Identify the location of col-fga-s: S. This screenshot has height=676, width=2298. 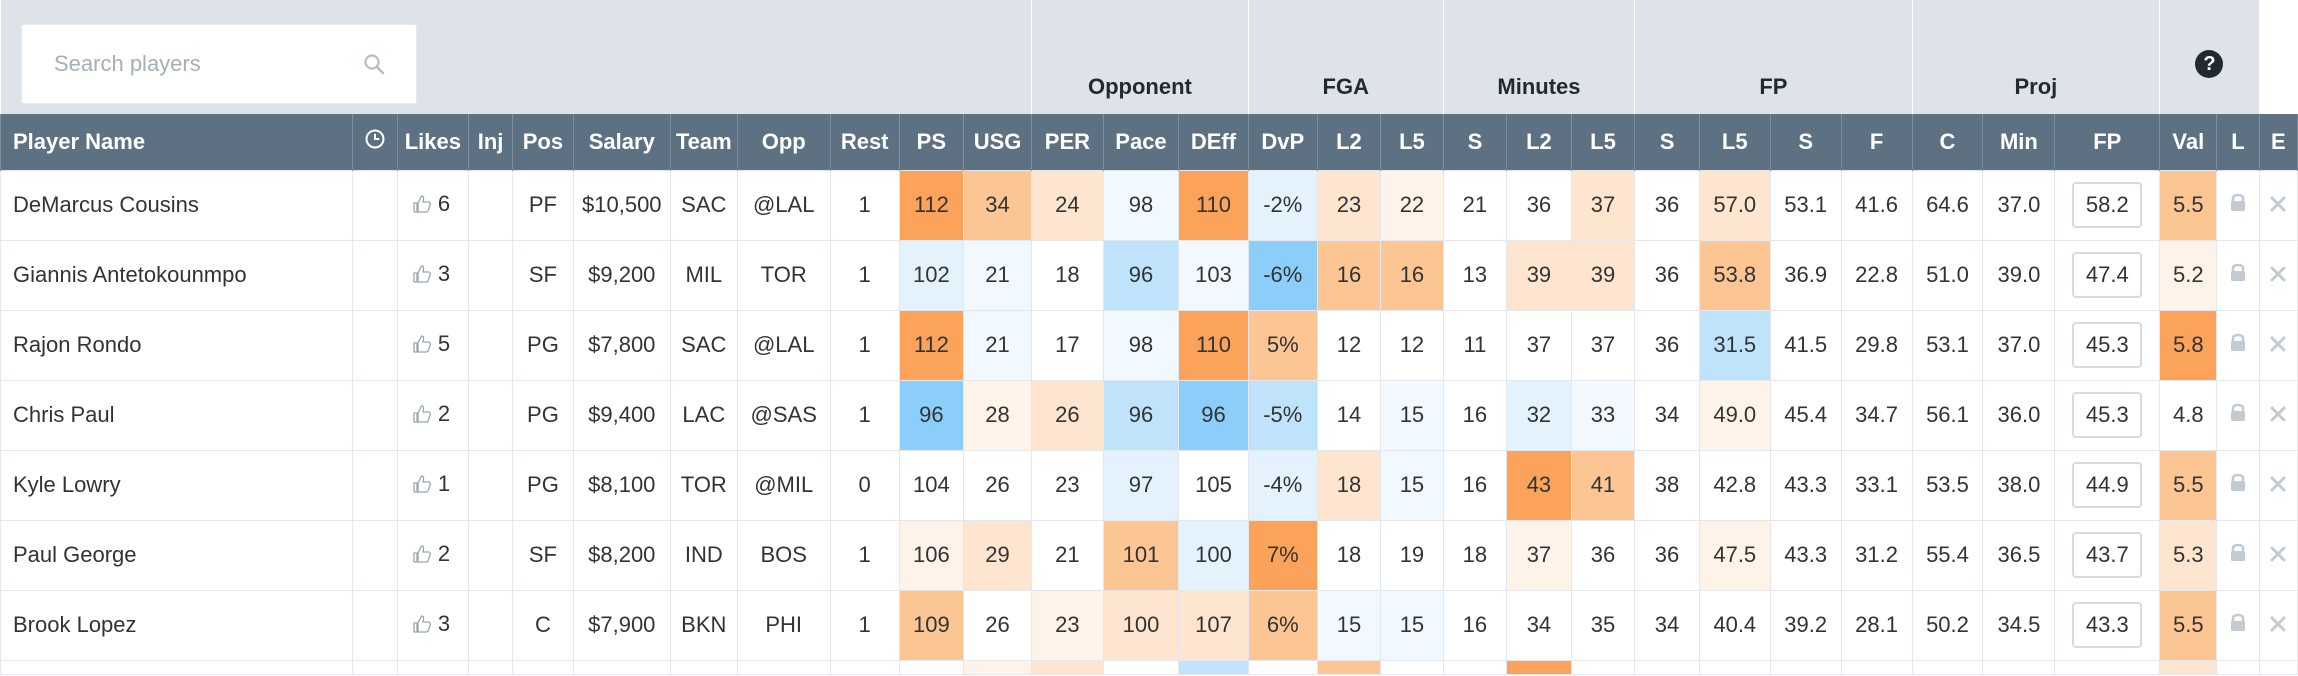
(1475, 142).